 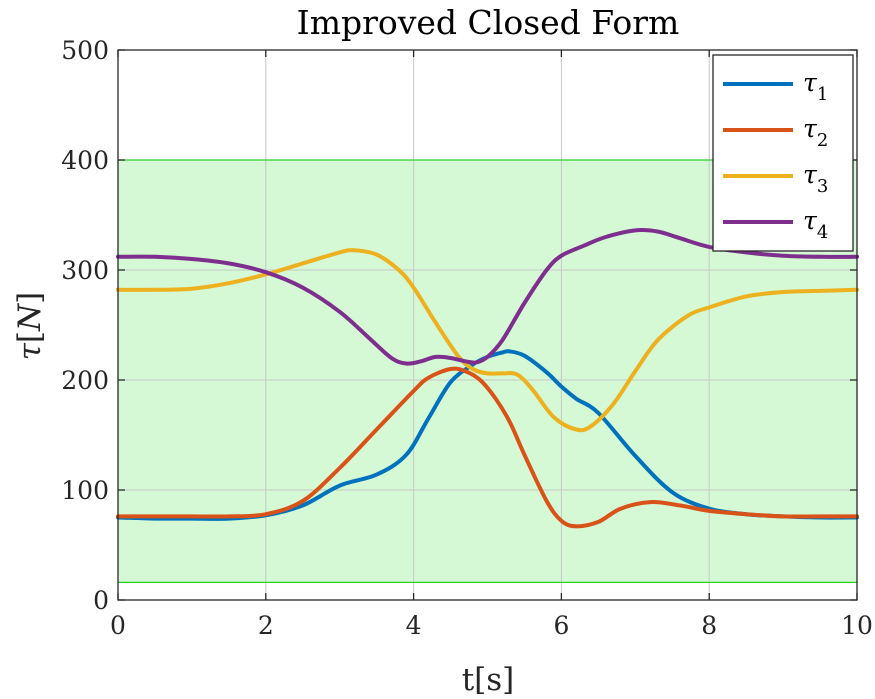 I want to click on y-tick-label: 100, so click(x=85, y=490).